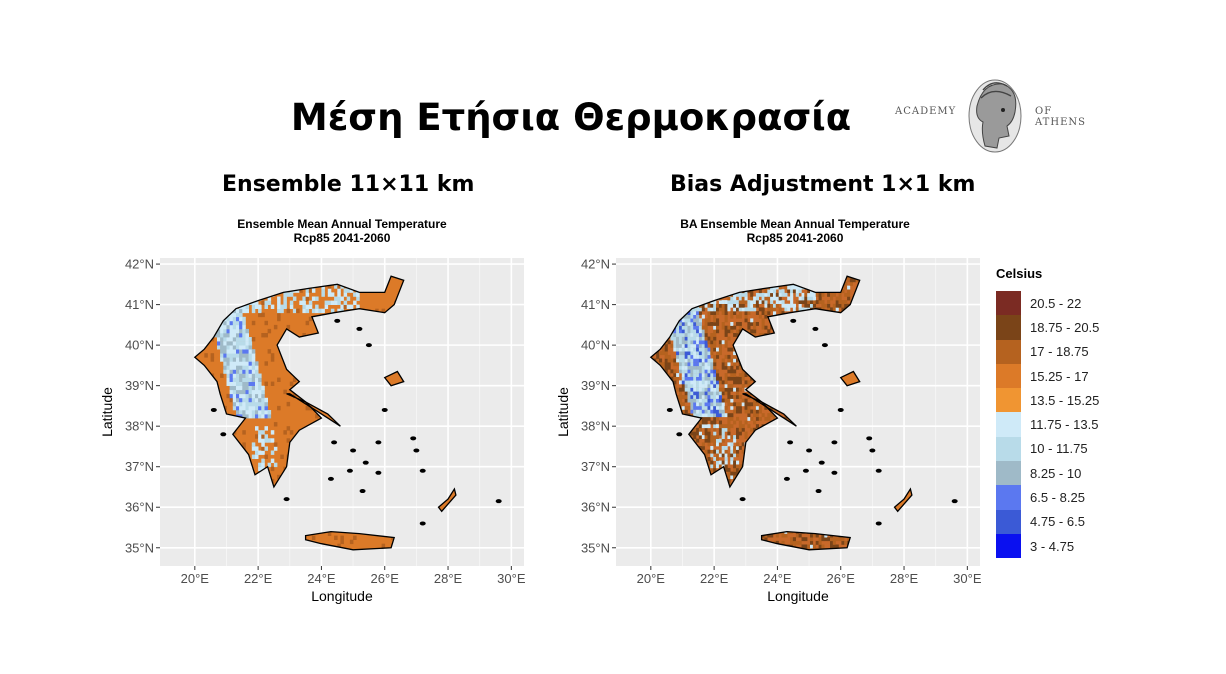 The width and height of the screenshot is (1226, 674). I want to click on legend-swatch, so click(1008, 473).